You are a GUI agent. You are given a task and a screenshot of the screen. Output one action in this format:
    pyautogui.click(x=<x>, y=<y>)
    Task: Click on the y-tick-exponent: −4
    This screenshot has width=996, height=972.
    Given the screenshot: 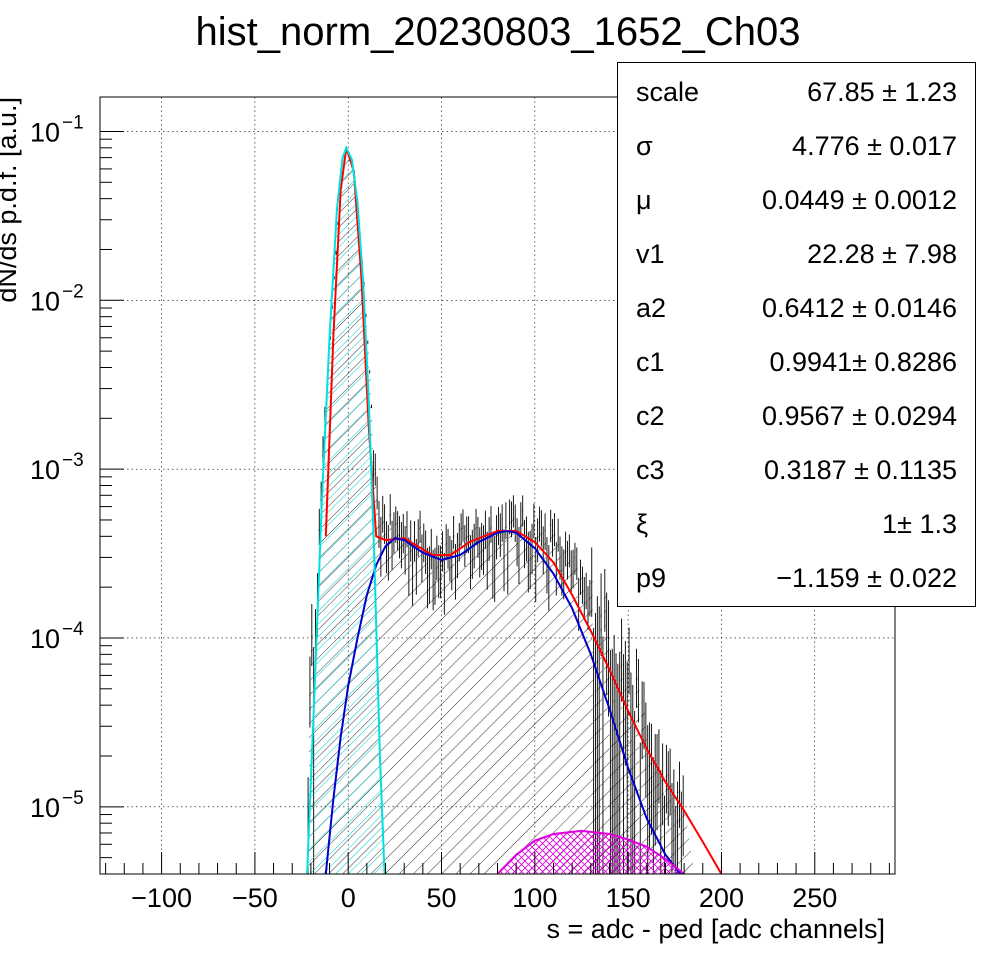 What is the action you would take?
    pyautogui.click(x=73, y=629)
    